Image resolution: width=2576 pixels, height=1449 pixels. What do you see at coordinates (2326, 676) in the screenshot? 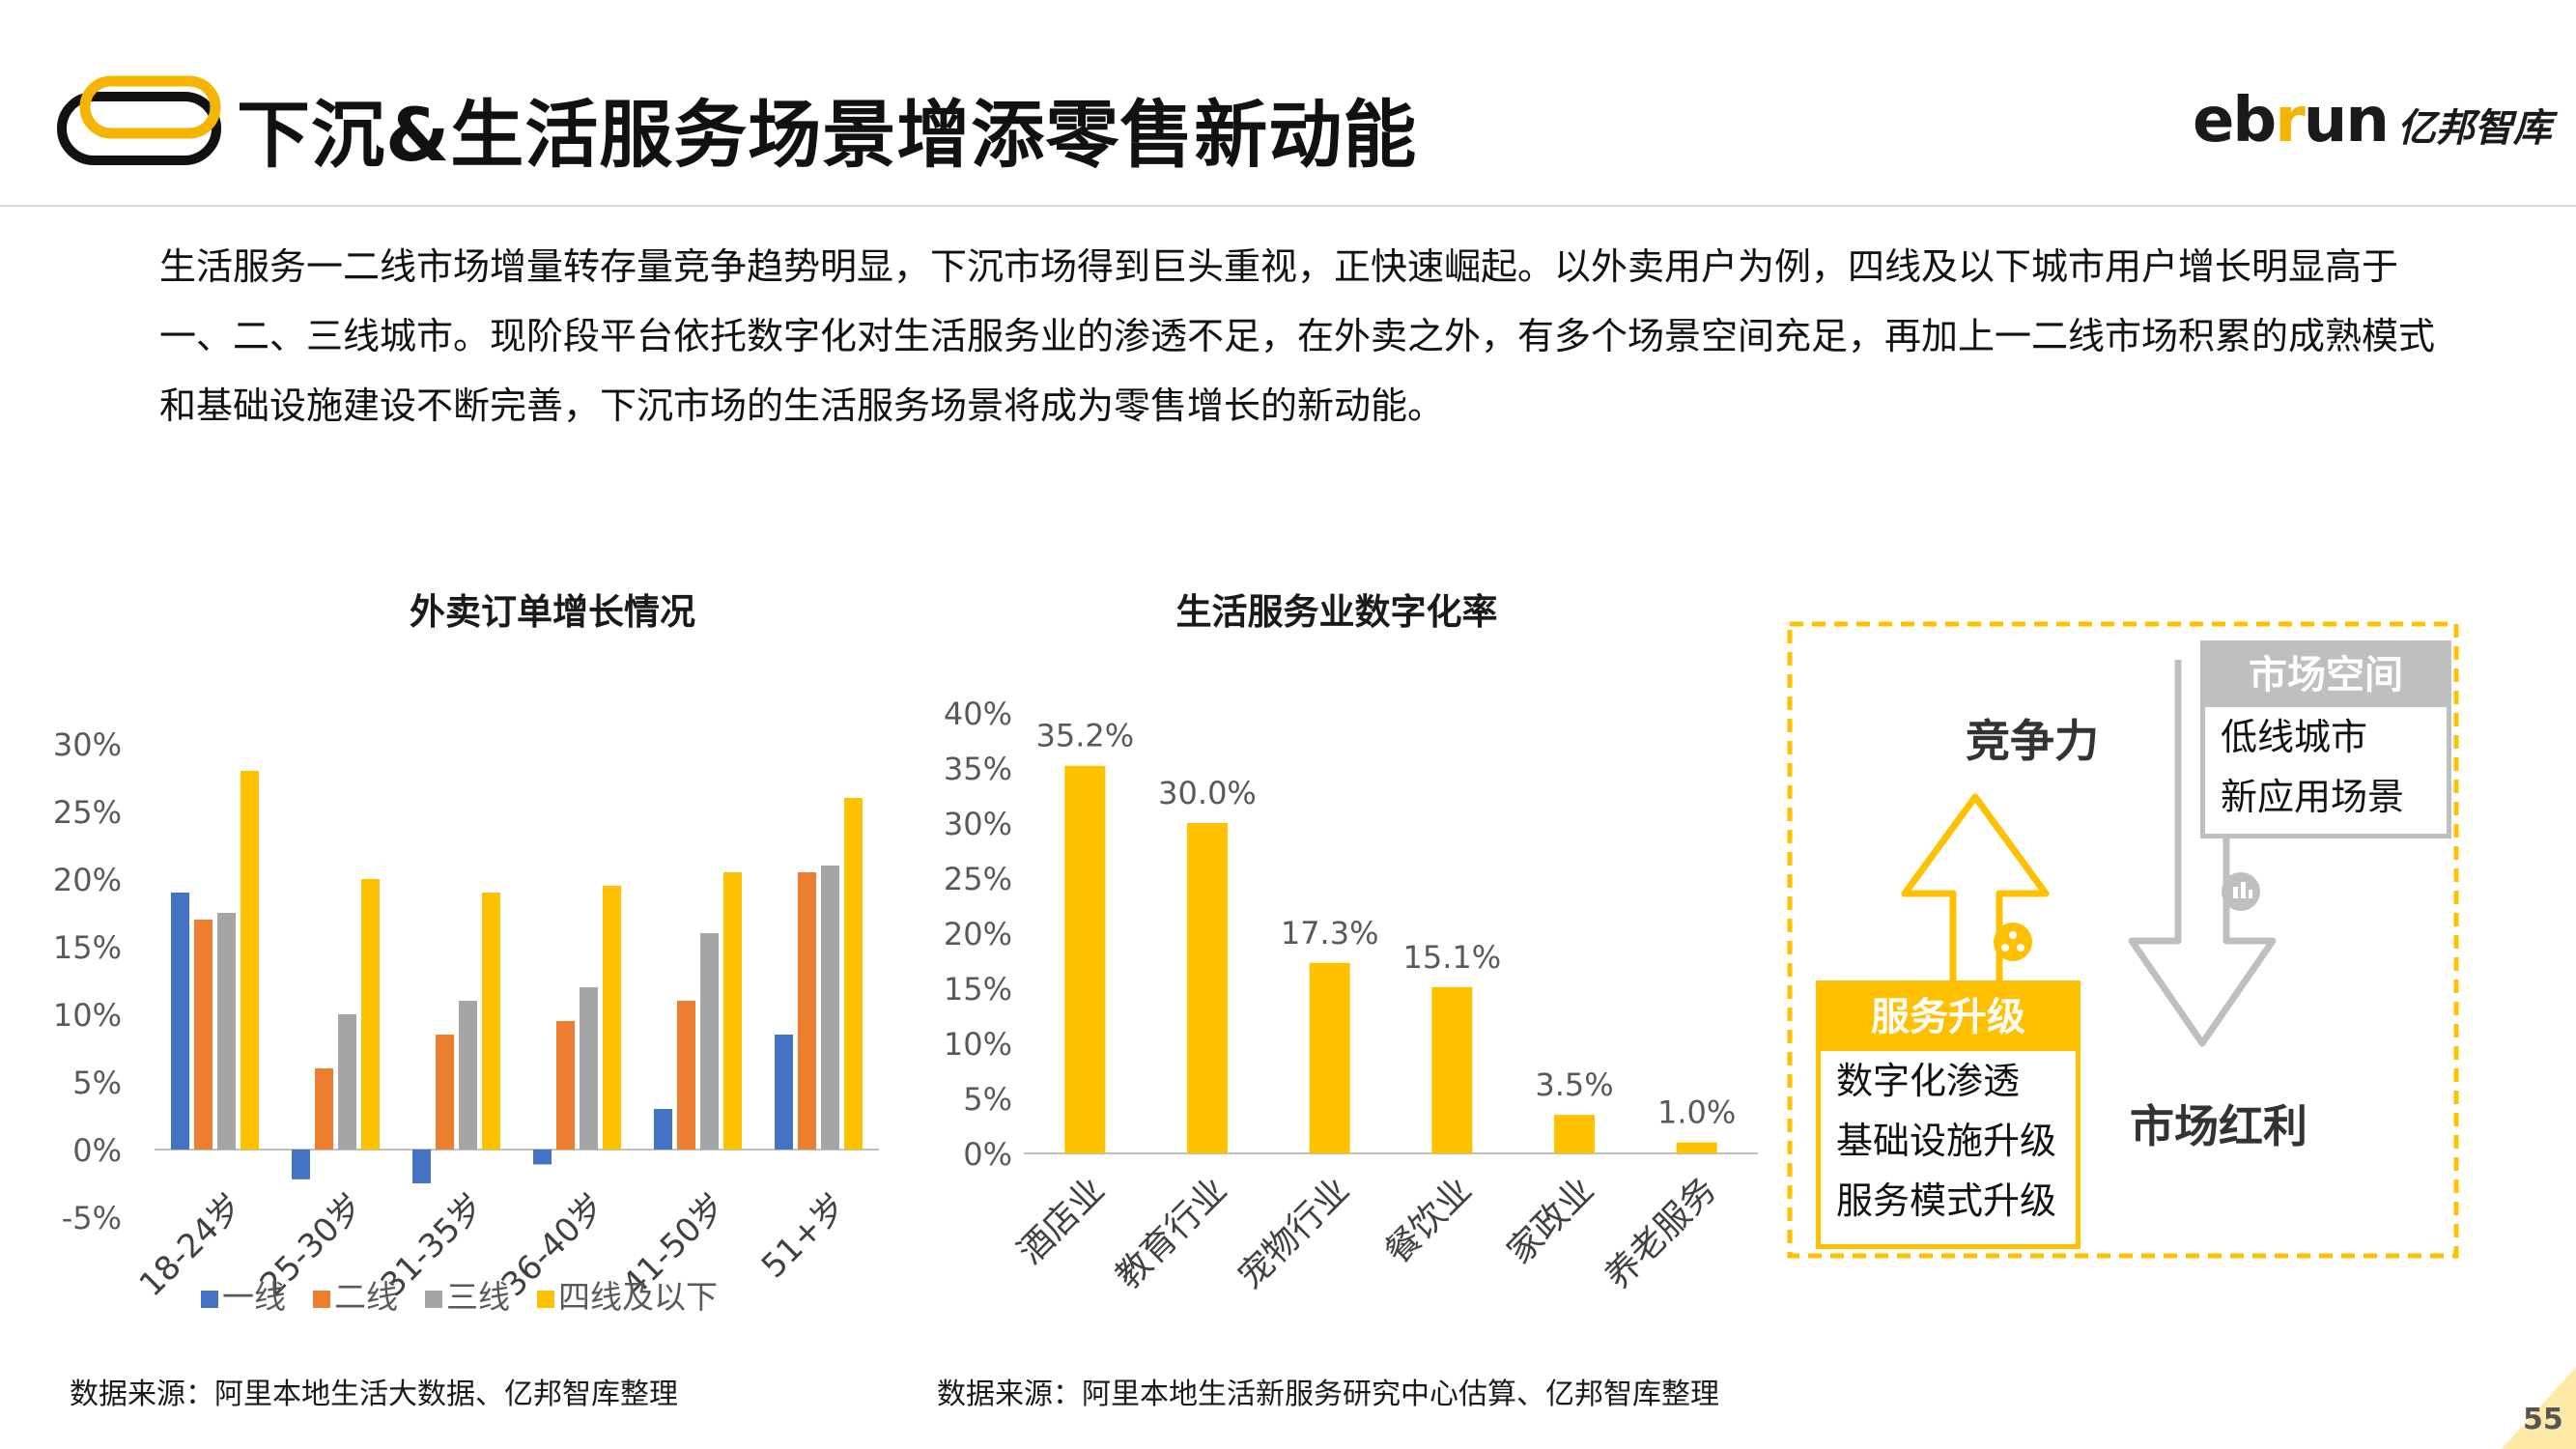
I see `market-space-title: 市场空间` at bounding box center [2326, 676].